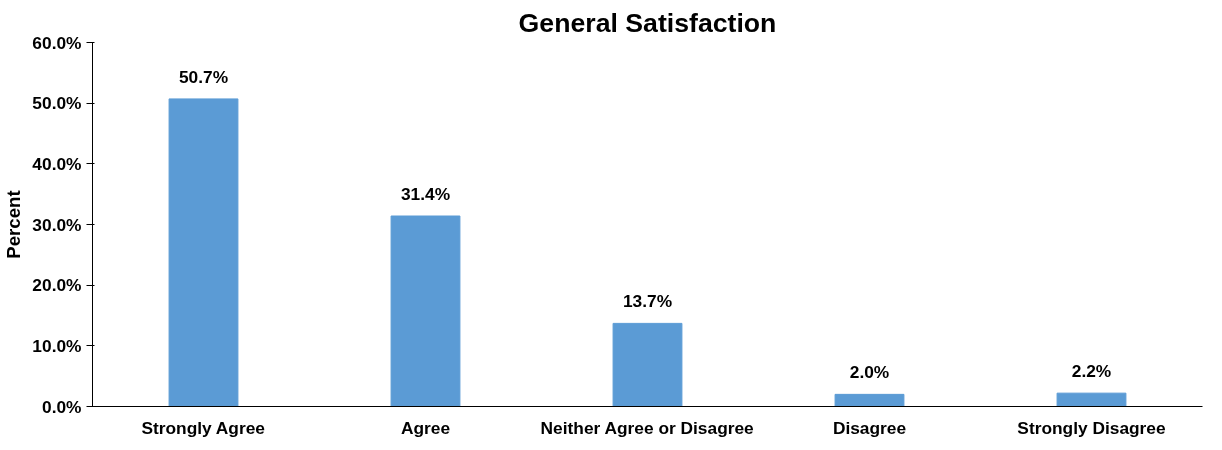  What do you see at coordinates (57, 285) in the screenshot?
I see `y-tick-label: 20.0%` at bounding box center [57, 285].